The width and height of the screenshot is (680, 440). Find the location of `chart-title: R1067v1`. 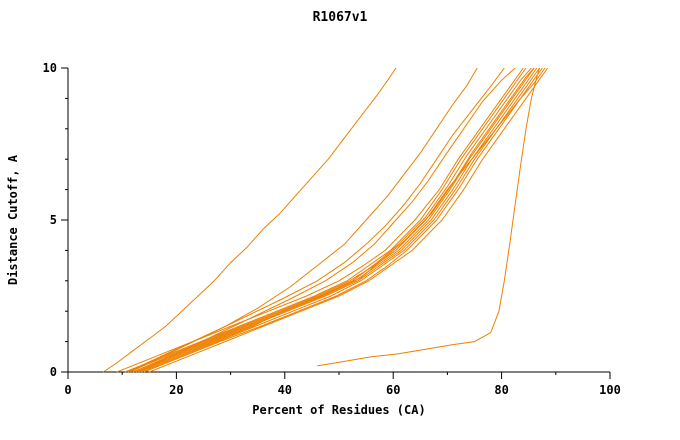

chart-title: R1067v1 is located at coordinates (340, 17).